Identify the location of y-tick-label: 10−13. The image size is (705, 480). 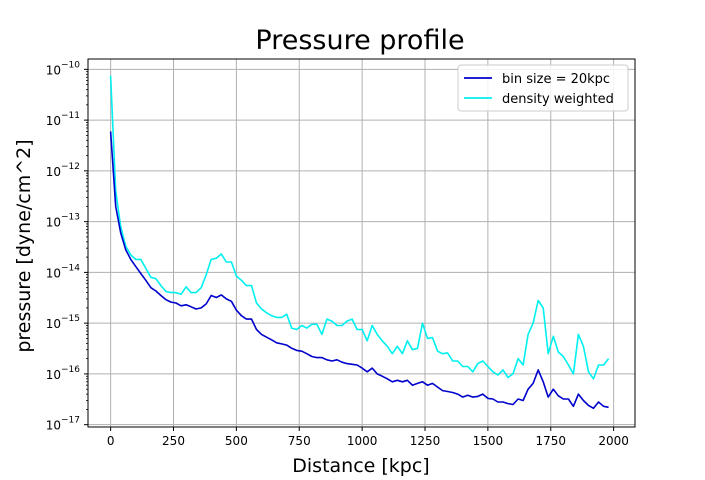
(63, 221).